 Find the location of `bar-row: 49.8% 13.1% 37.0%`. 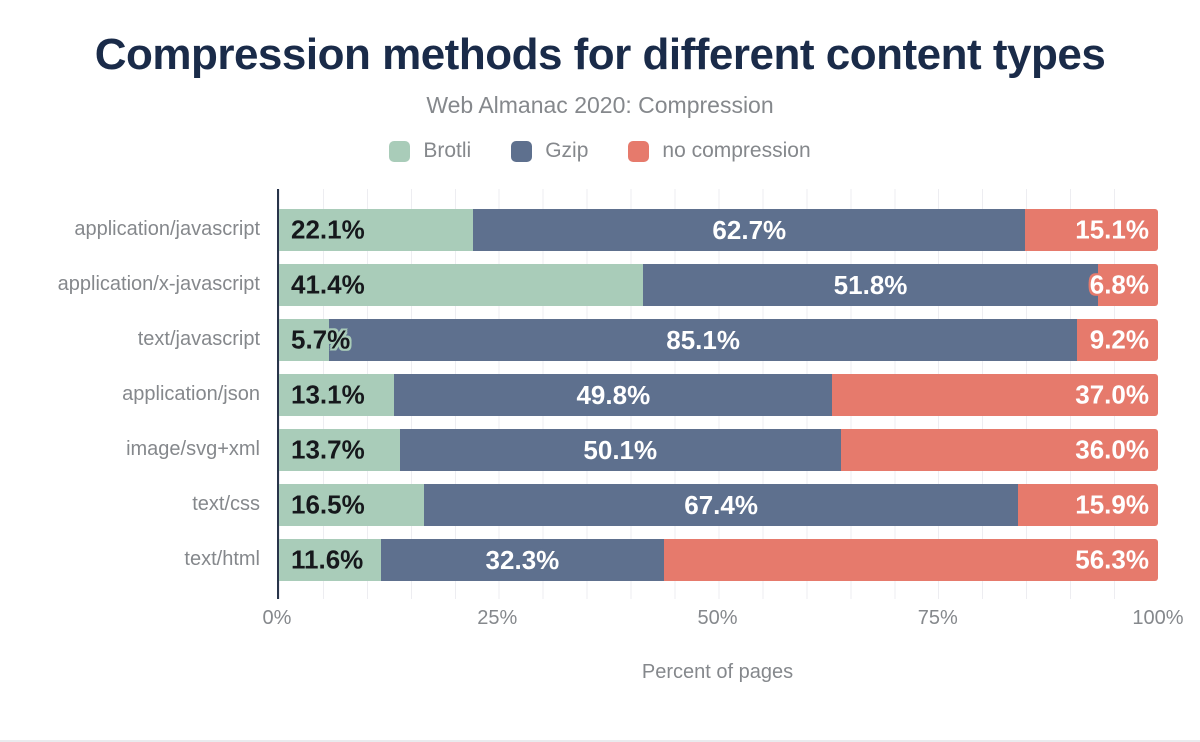

bar-row: 49.8% 13.1% 37.0% is located at coordinates (718, 395).